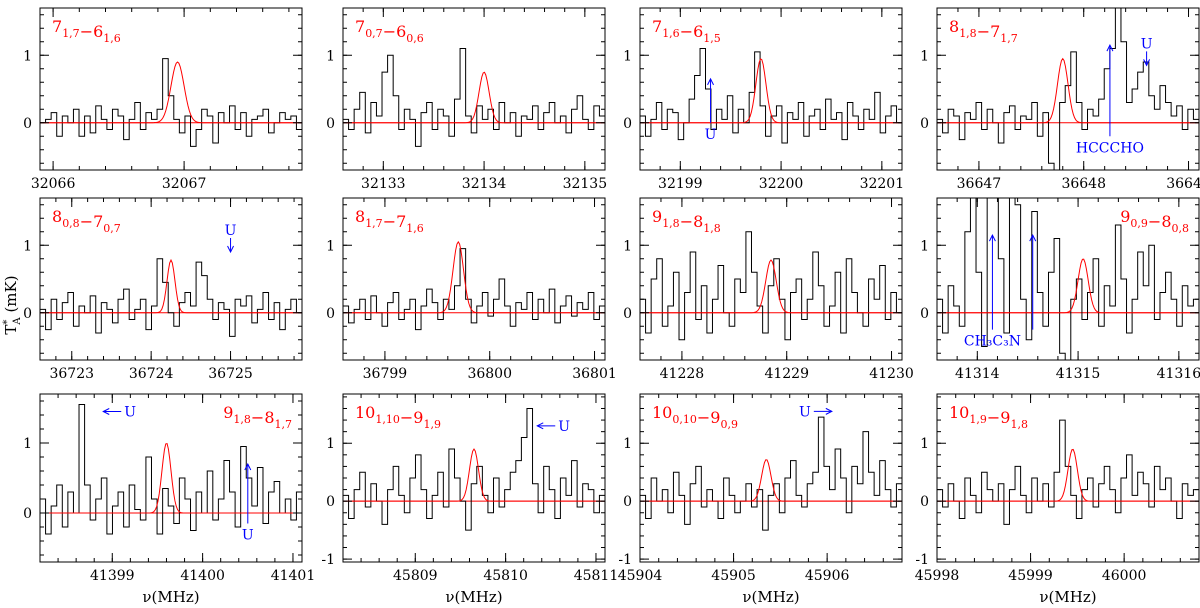  I want to click on spectrum-panel-p5: 36723 36724 36725 0 1 80,8−70,7 U, so click(163, 289).